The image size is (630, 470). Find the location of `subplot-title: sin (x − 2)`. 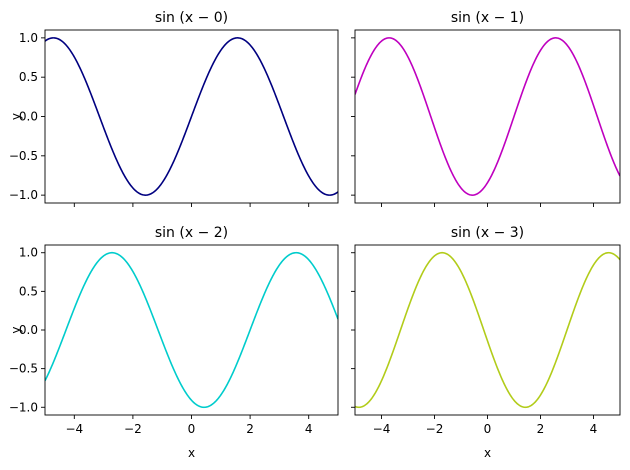

subplot-title: sin (x − 2) is located at coordinates (191, 233).